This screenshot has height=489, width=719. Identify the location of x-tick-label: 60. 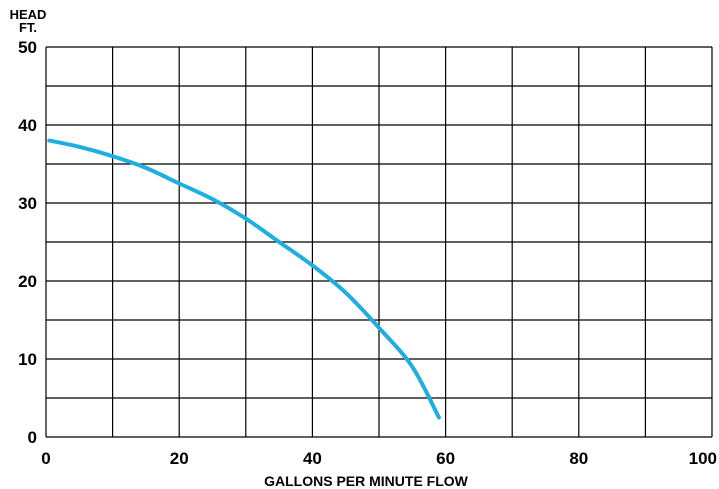
(445, 458).